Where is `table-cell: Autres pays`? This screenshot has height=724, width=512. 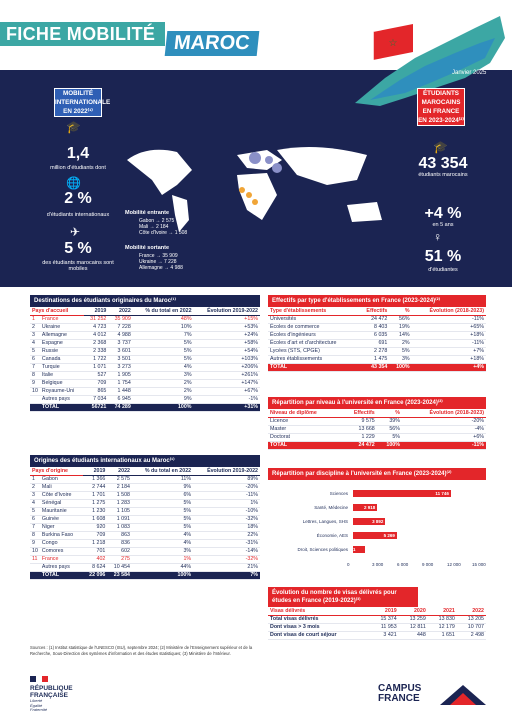 table-cell: Autres pays is located at coordinates (61, 567).